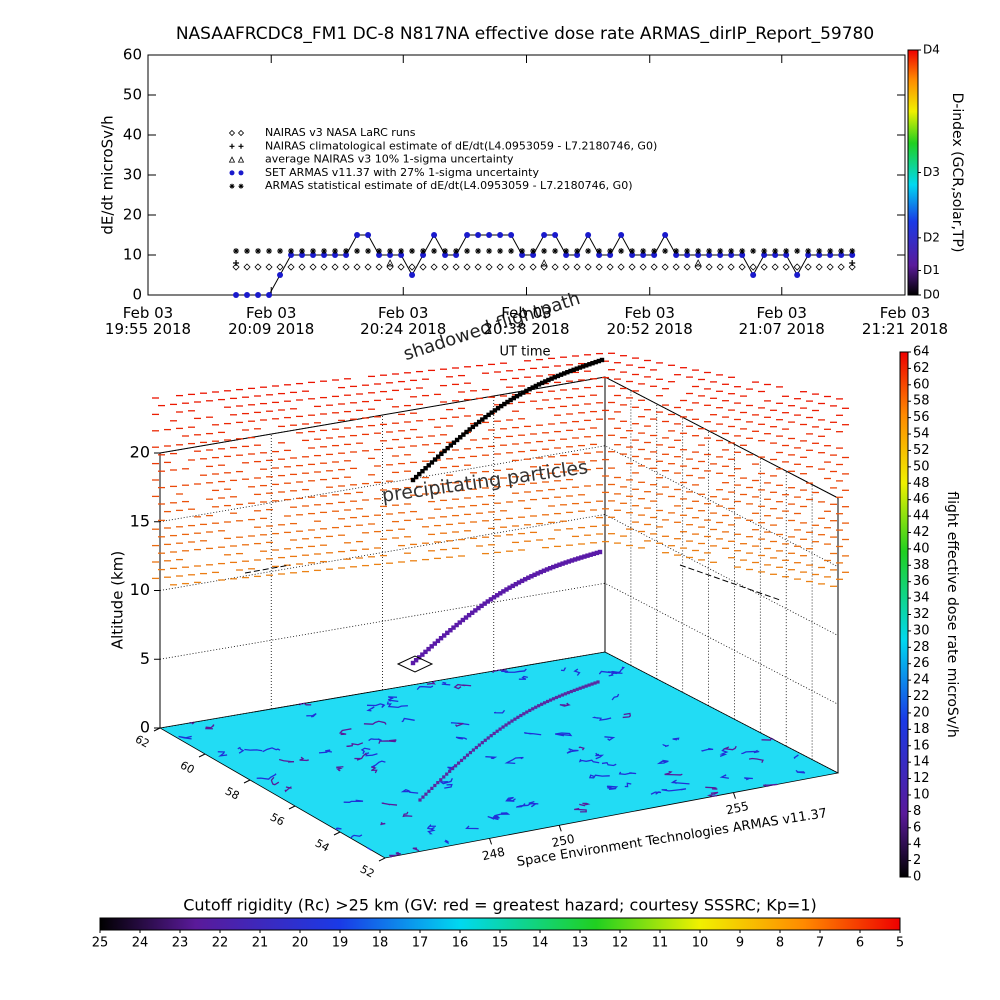 This screenshot has width=1000, height=1000. What do you see at coordinates (118, 600) in the screenshot?
I see `z-axis-label: Altitude (km)` at bounding box center [118, 600].